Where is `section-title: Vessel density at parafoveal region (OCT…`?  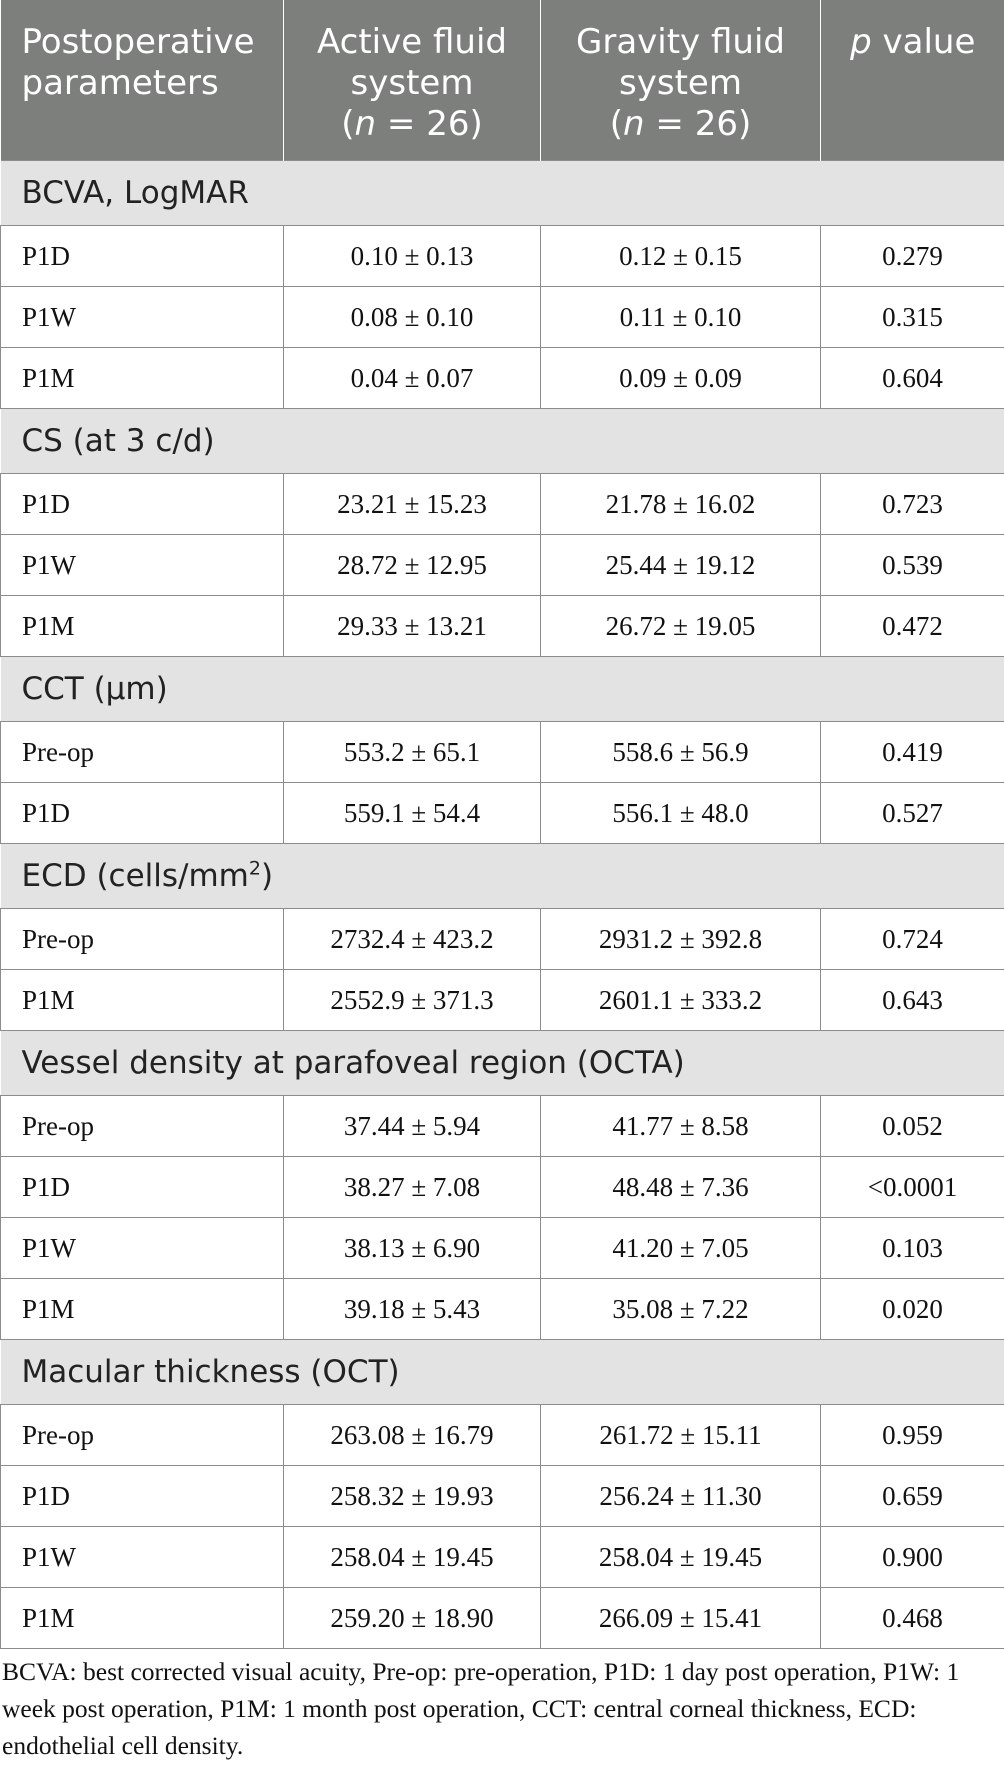 section-title: Vessel density at parafoveal region (OCT… is located at coordinates (502, 1063).